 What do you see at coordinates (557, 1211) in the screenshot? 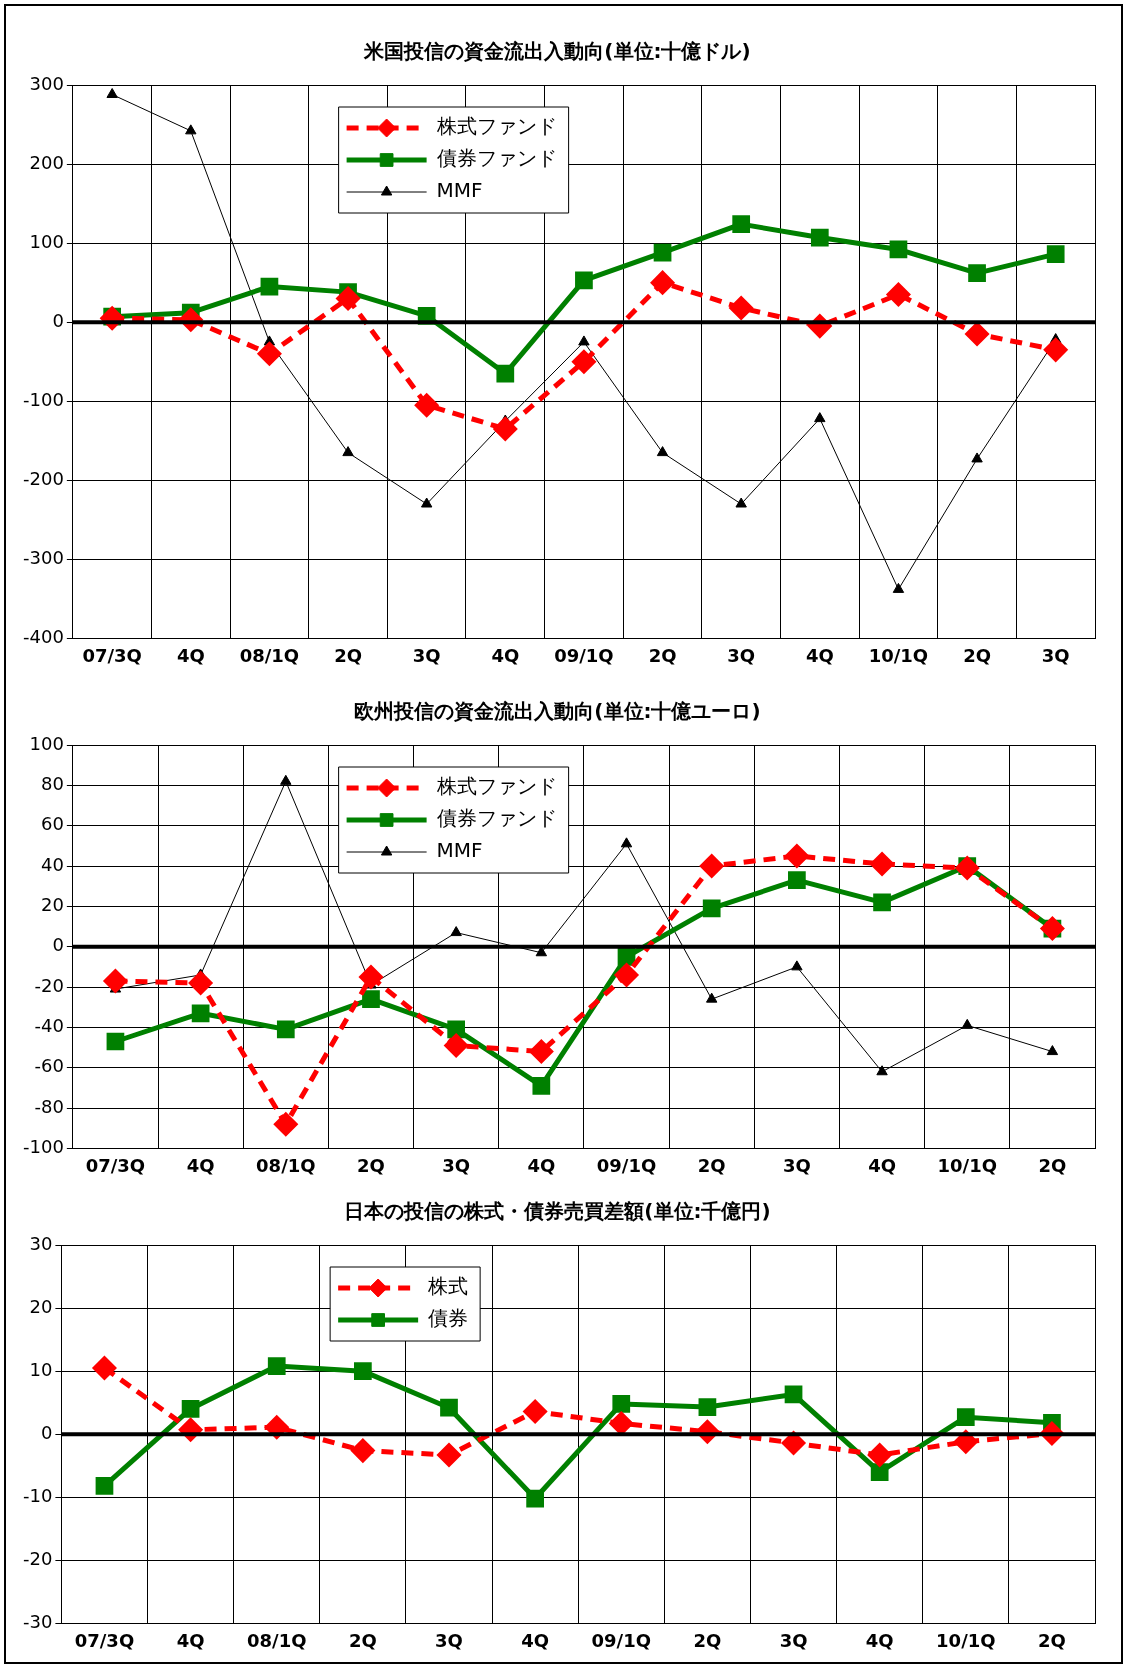
I see `chart-title: 日本の投信の株式・債券売買差額(単位:千億円)` at bounding box center [557, 1211].